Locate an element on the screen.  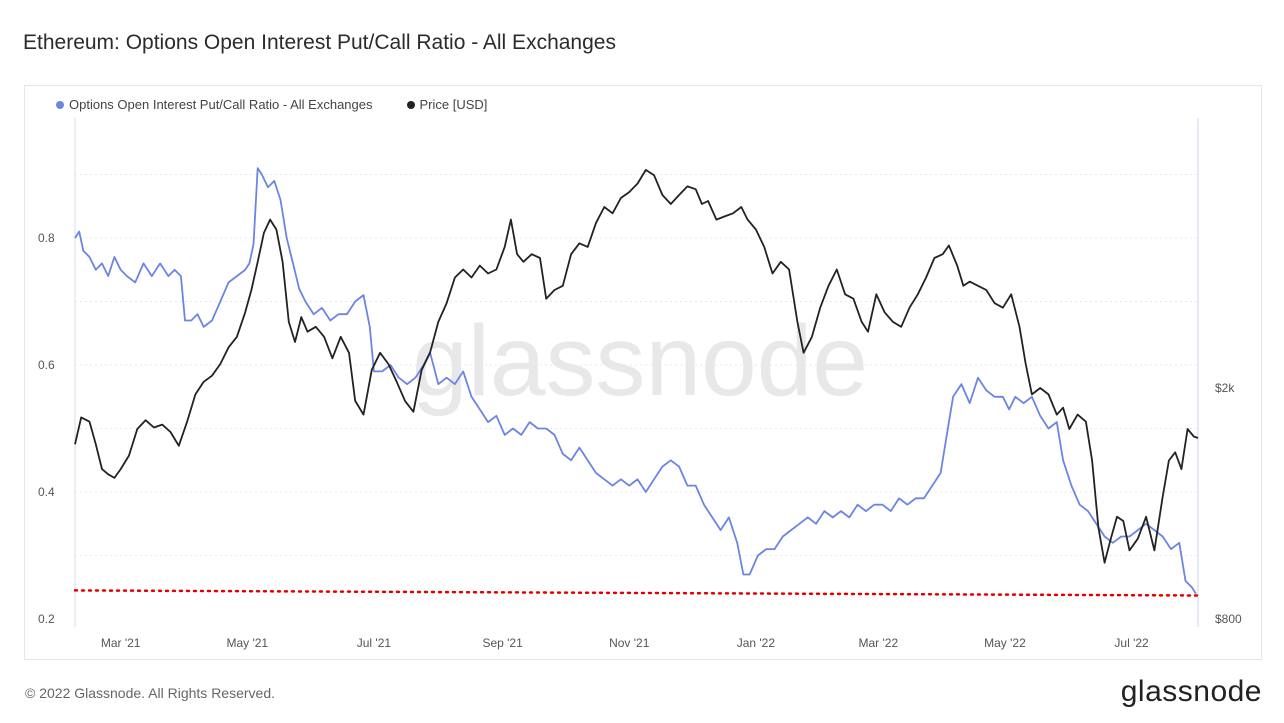
reference-line is located at coordinates (636, 593).